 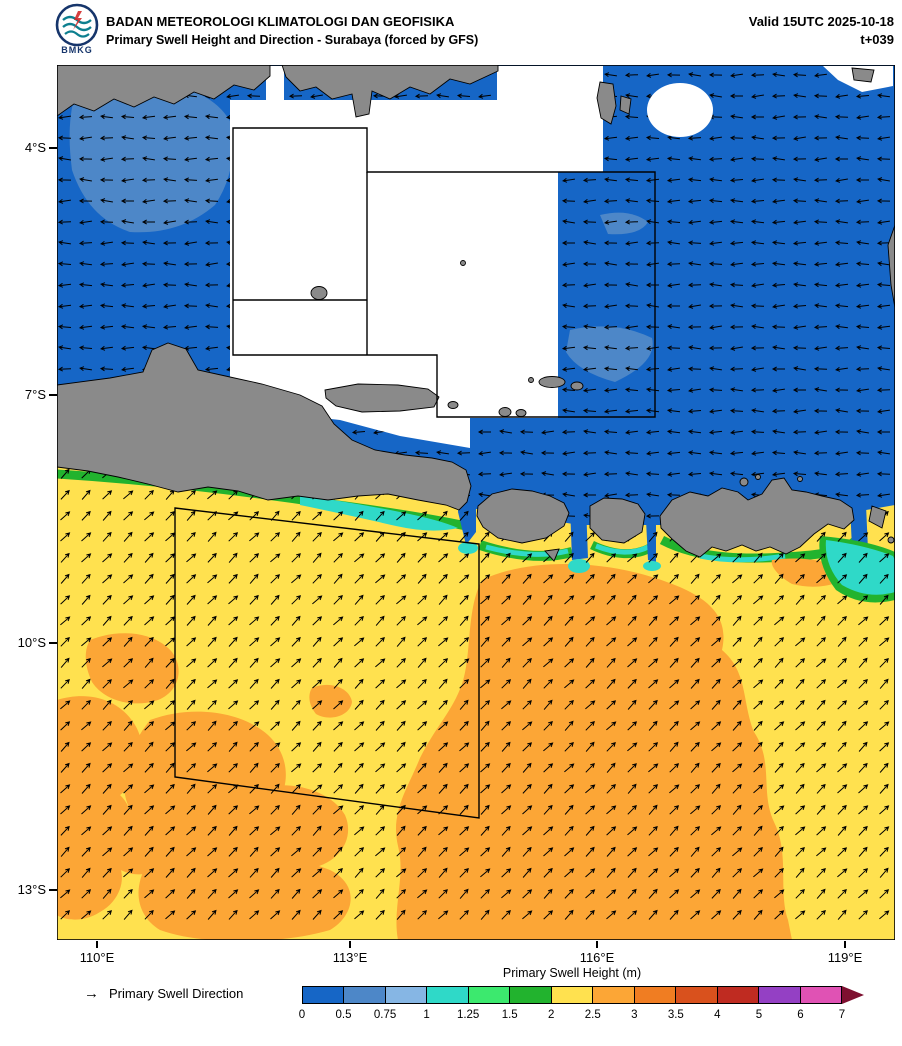 What do you see at coordinates (821, 31) in the screenshot?
I see `valid-time-block: Valid 15UTC 2025-10-18 t+039` at bounding box center [821, 31].